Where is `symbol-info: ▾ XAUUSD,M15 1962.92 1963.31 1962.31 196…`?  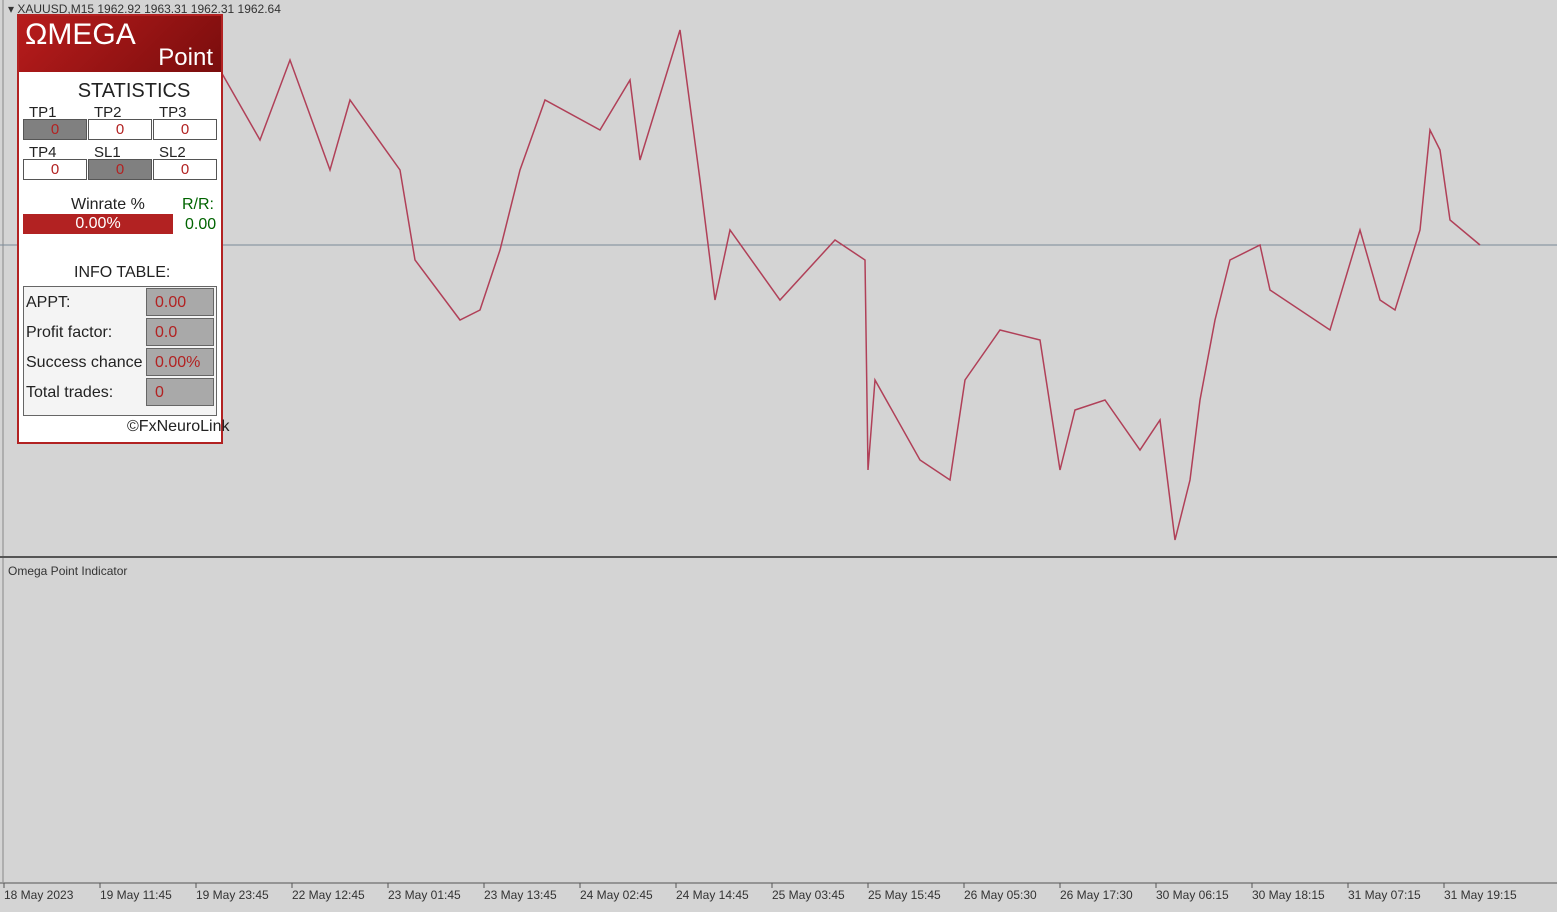 symbol-info: ▾ XAUUSD,M15 1962.92 1963.31 1962.31 196… is located at coordinates (144, 9).